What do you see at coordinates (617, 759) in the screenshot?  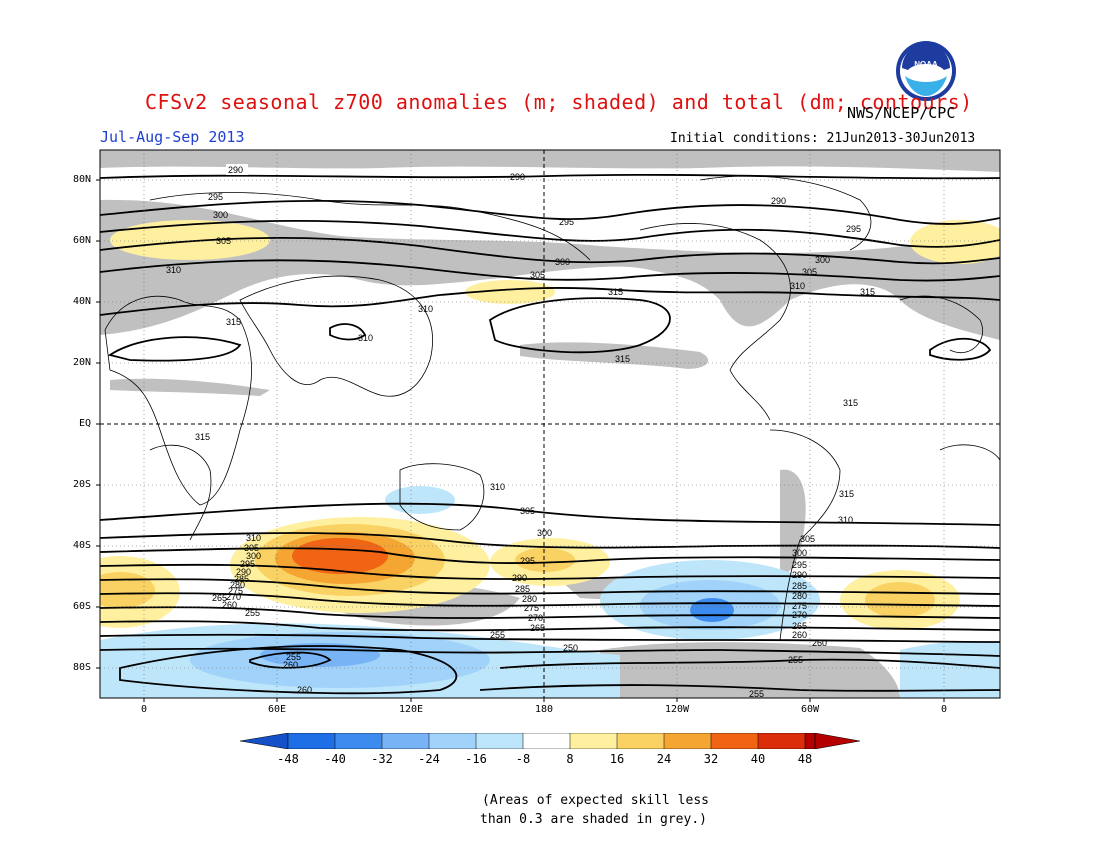 I see `colorbar-label: 16` at bounding box center [617, 759].